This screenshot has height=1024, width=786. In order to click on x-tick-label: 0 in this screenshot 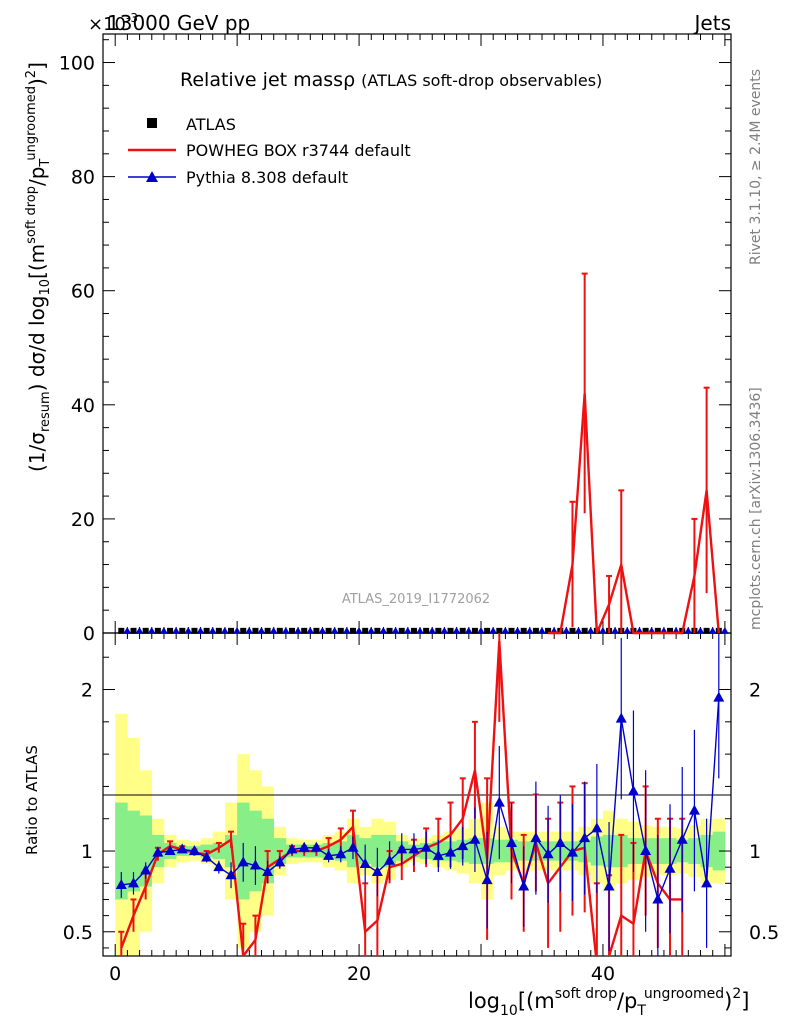, I will do `click(115, 974)`.